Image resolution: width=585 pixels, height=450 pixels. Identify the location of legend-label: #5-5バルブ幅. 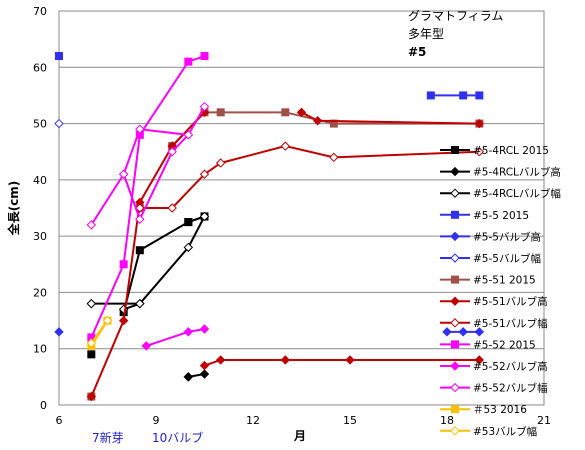
(507, 258).